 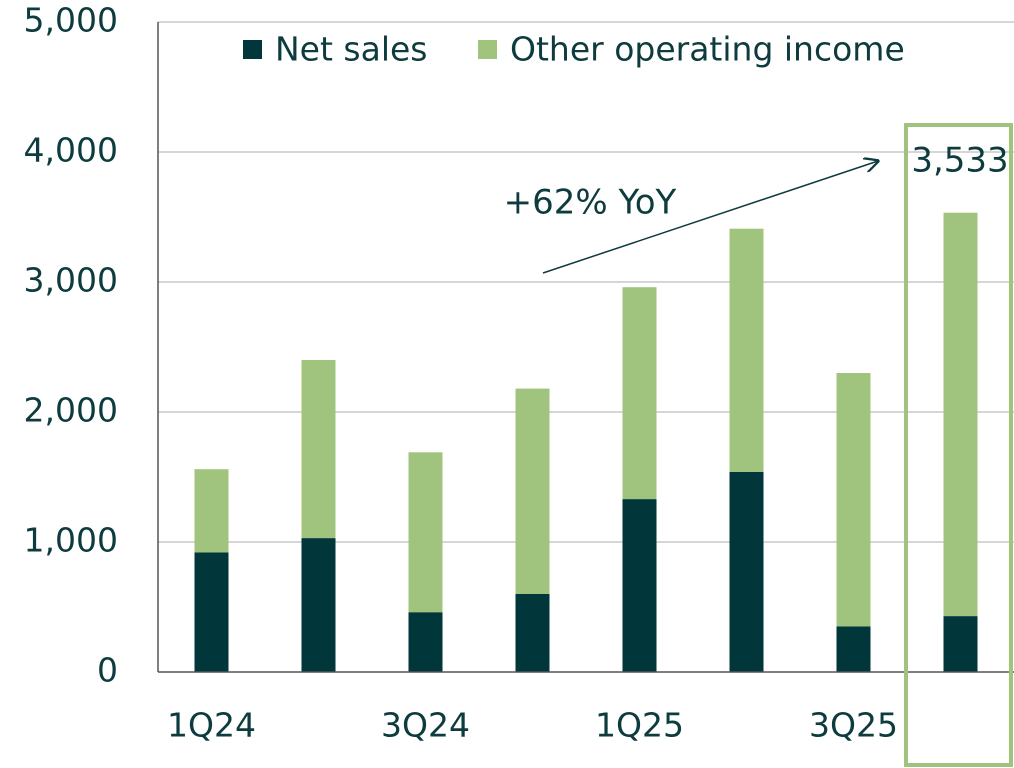 I want to click on growth-annotation: +62% YoY, so click(x=590, y=203).